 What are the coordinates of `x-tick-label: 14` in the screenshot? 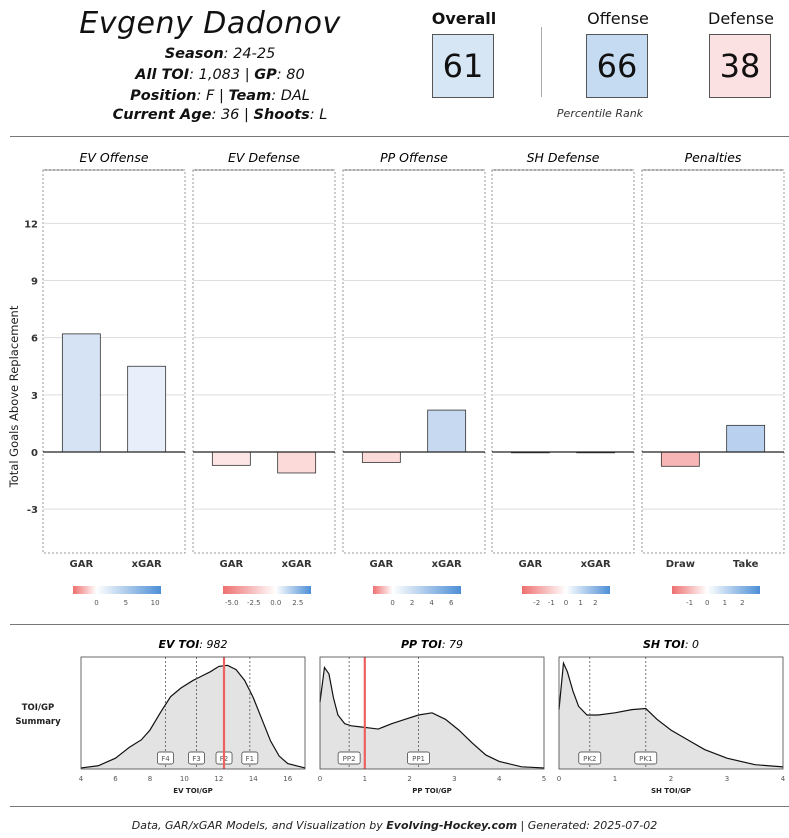 It's located at (253, 779).